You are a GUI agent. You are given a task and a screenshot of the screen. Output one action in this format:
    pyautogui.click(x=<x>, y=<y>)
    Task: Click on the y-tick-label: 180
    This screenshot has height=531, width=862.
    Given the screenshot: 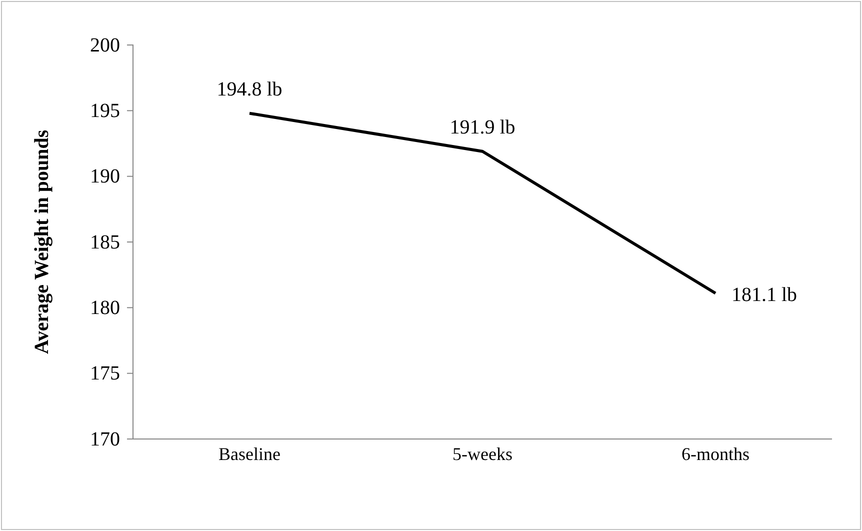 What is the action you would take?
    pyautogui.click(x=105, y=308)
    